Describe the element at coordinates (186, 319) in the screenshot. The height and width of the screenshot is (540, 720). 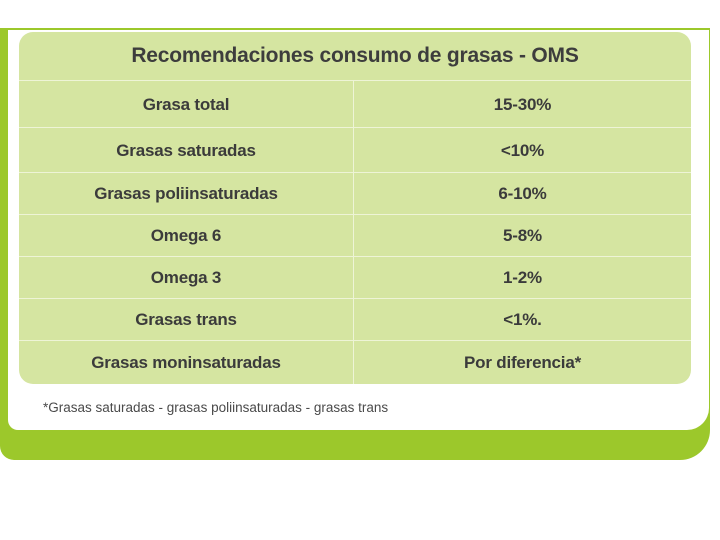
I see `row-label: Grasas trans` at that location.